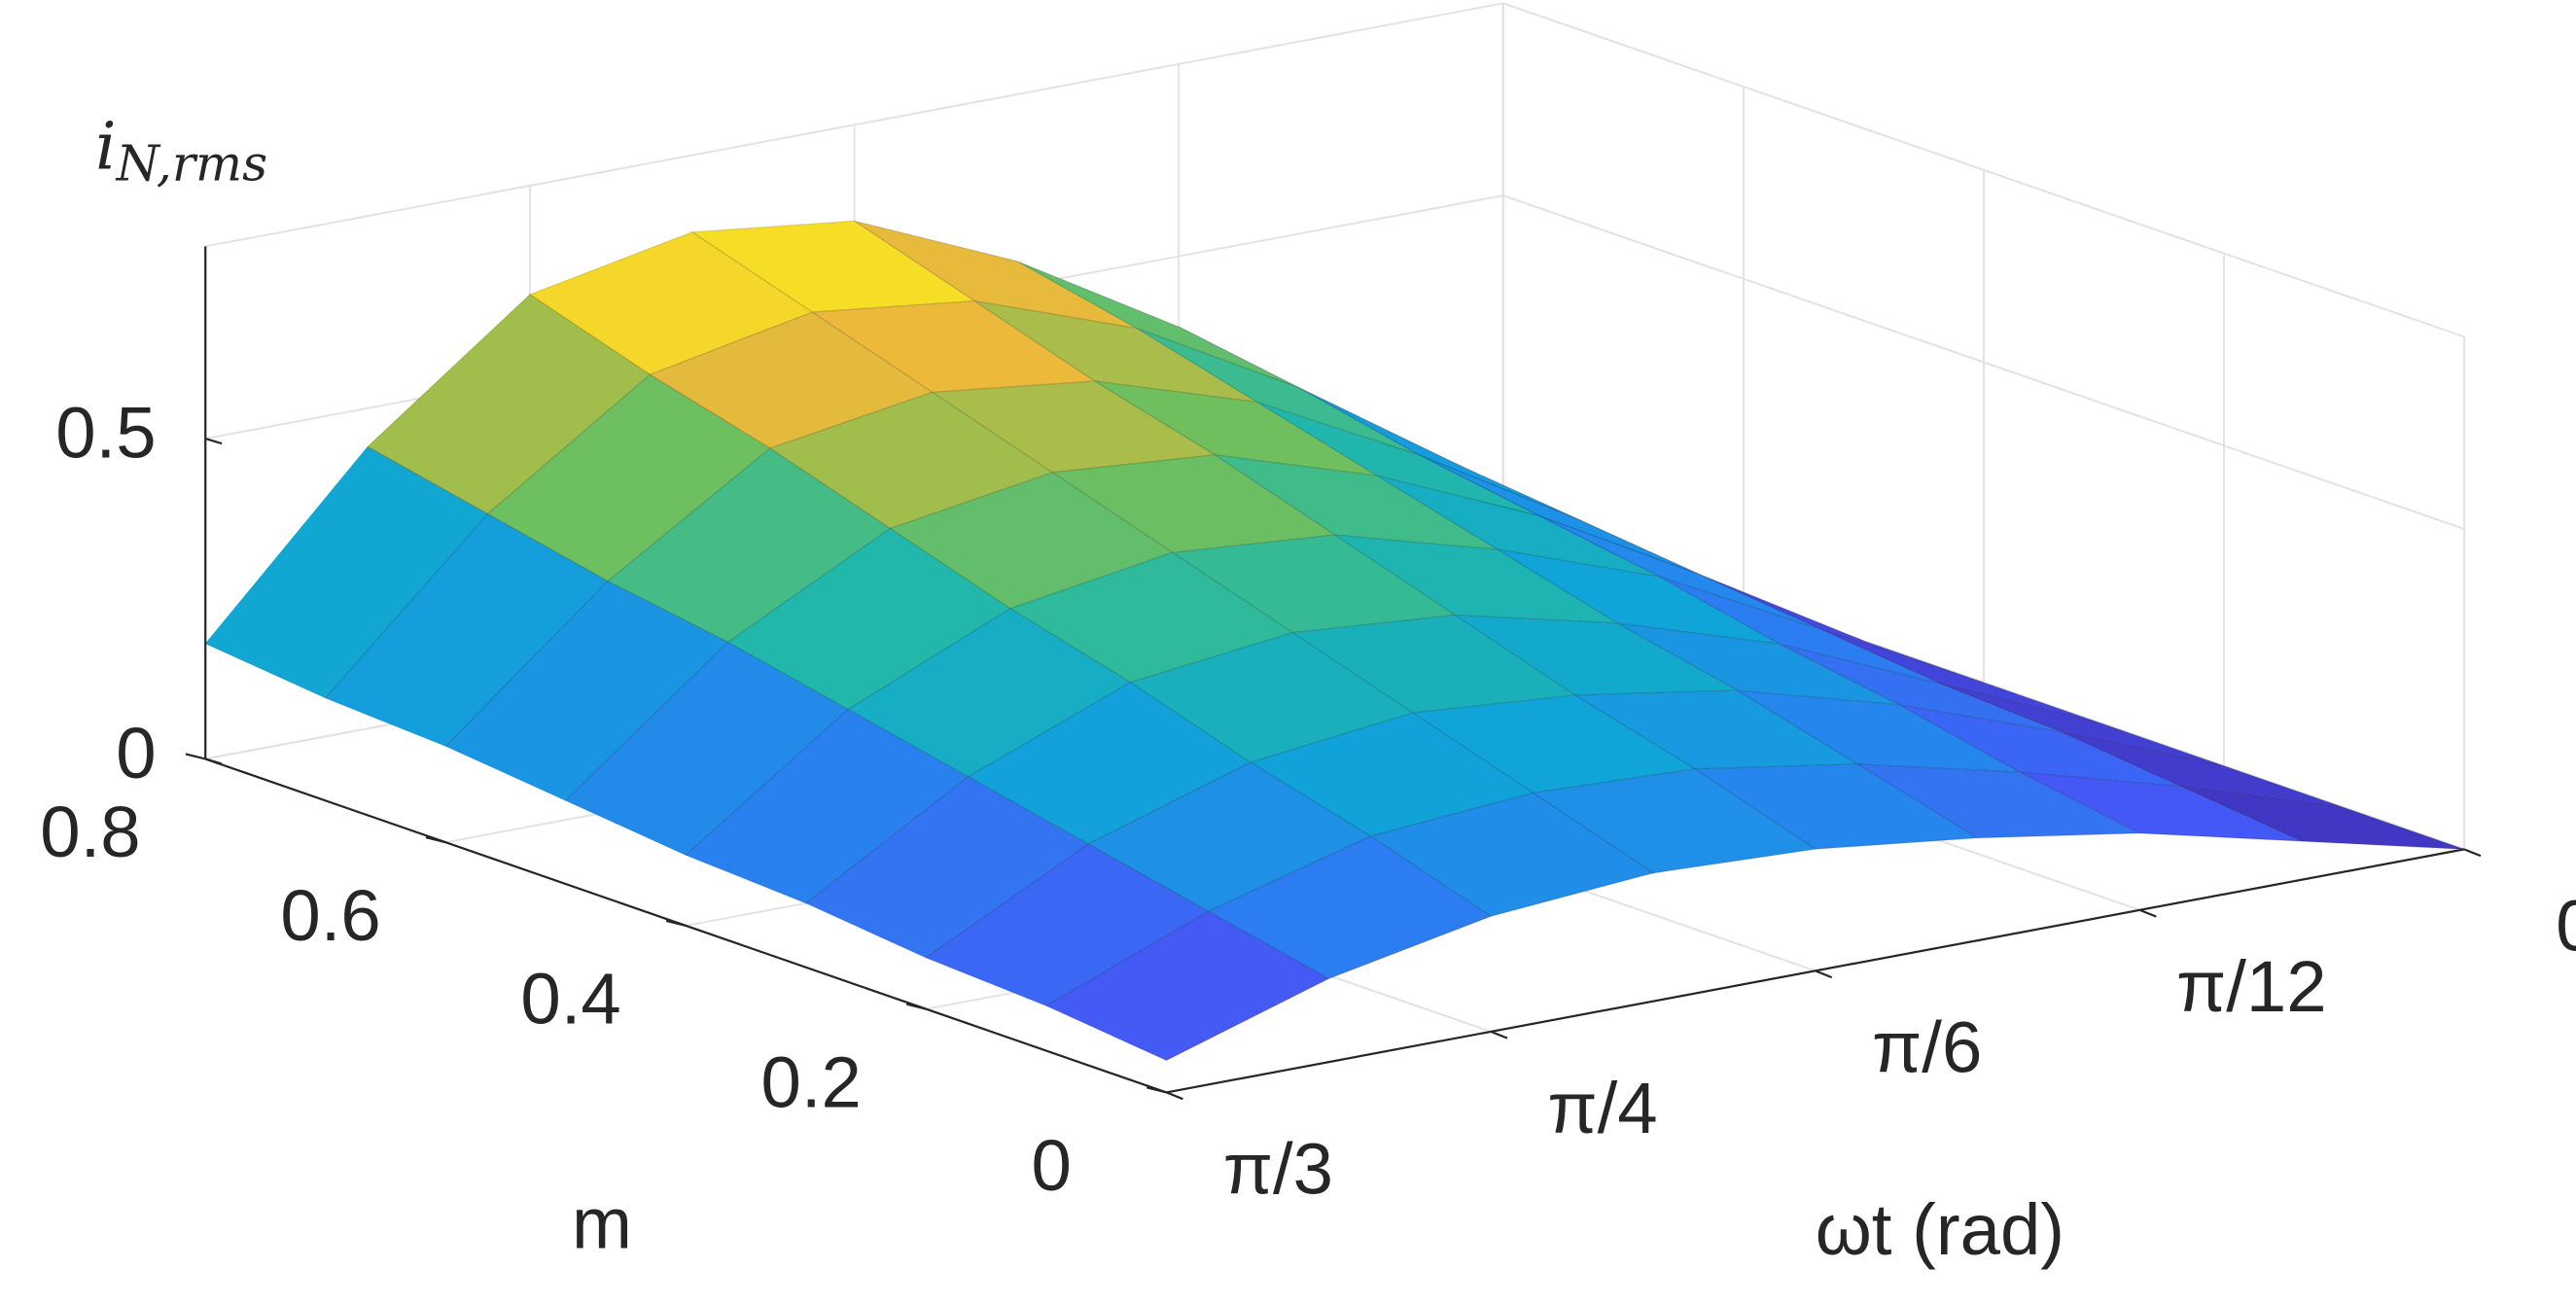 The height and width of the screenshot is (1304, 2576). What do you see at coordinates (2566, 925) in the screenshot?
I see `x-tick-label: 0` at bounding box center [2566, 925].